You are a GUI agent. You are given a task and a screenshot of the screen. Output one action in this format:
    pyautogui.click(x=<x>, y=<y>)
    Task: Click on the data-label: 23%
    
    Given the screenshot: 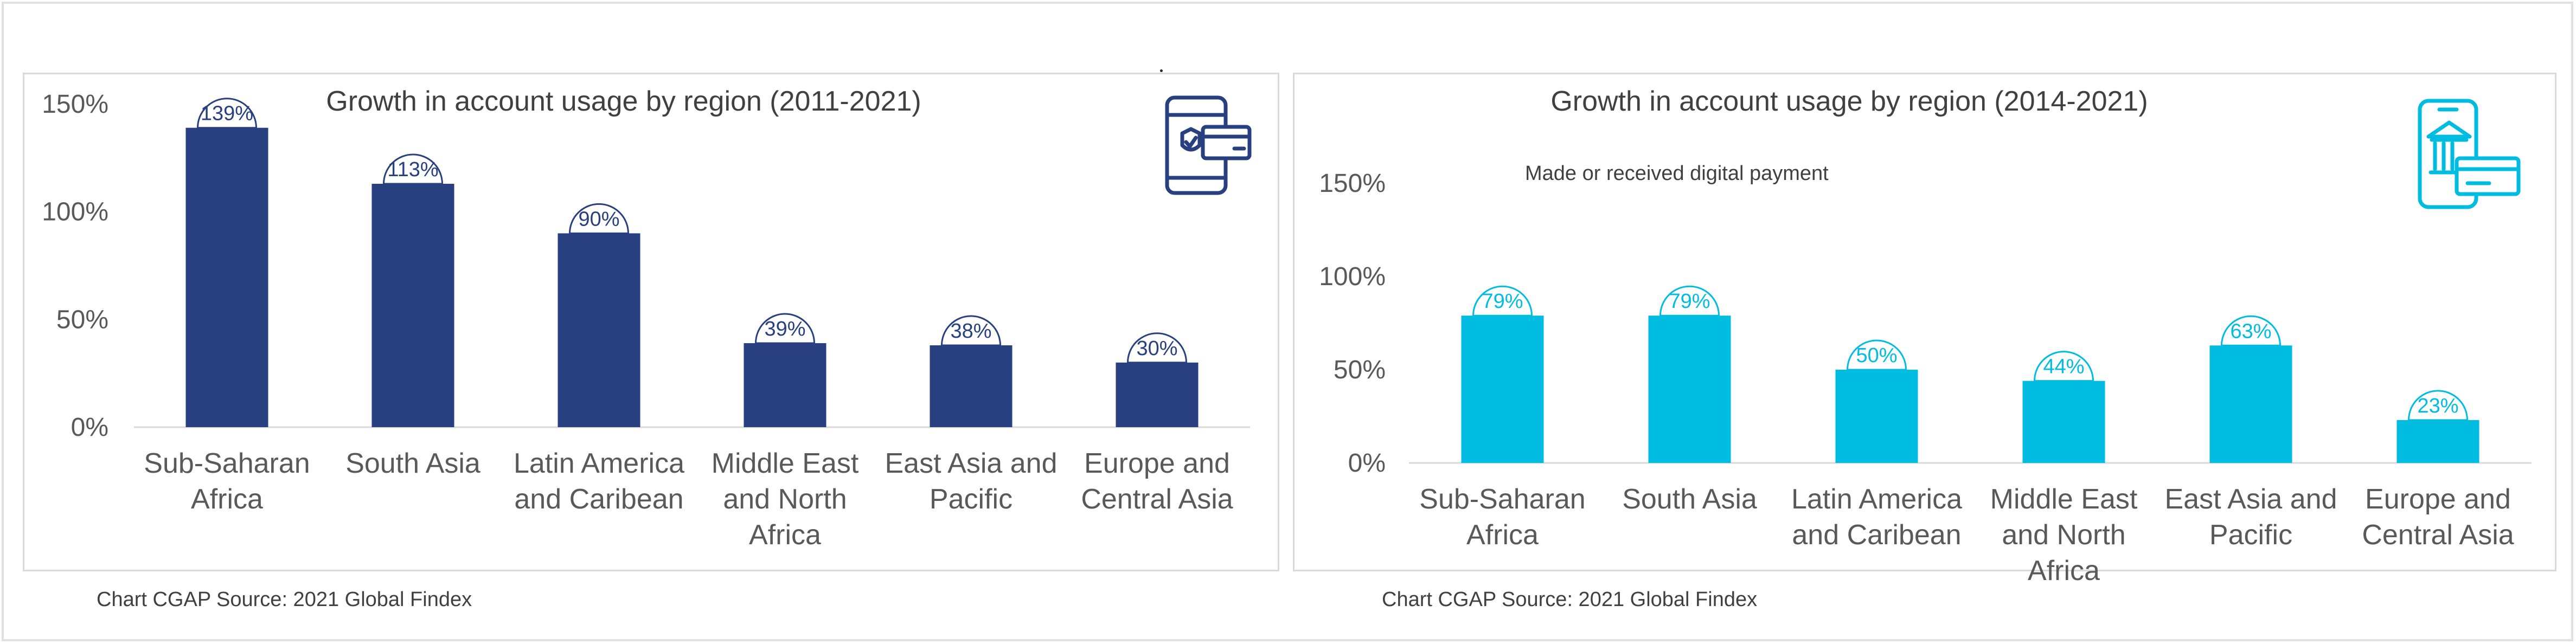 What is the action you would take?
    pyautogui.click(x=2437, y=406)
    